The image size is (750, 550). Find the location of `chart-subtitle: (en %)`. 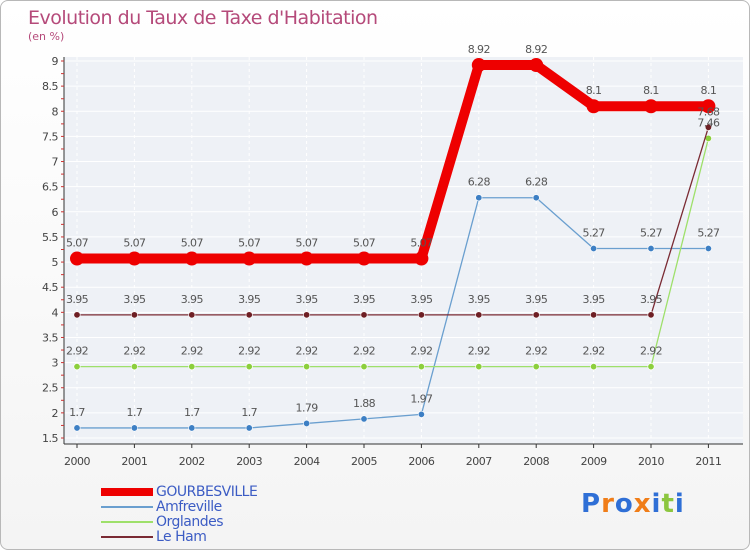

chart-subtitle: (en %) is located at coordinates (46, 36).